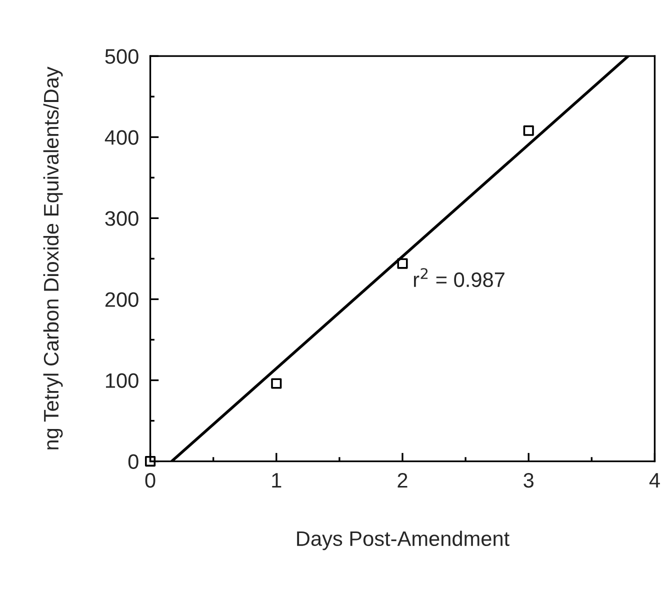 The height and width of the screenshot is (603, 662). I want to click on y-tick-label: 300, so click(121, 218).